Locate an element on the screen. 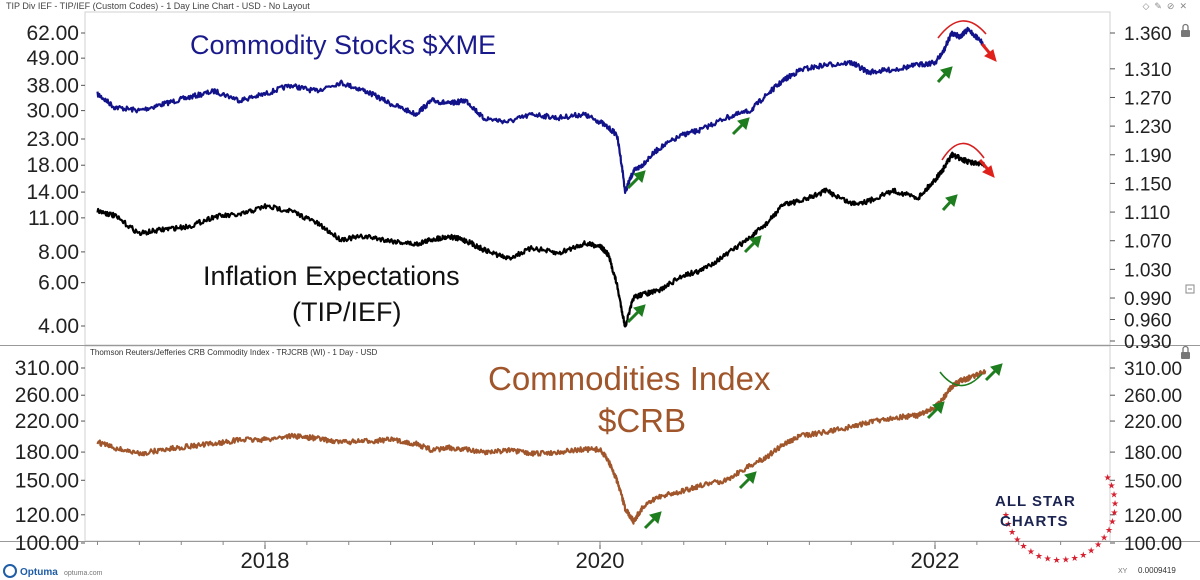 This screenshot has height=580, width=1200. window-controls: ◇✎⊘✕ is located at coordinates (1167, 6).